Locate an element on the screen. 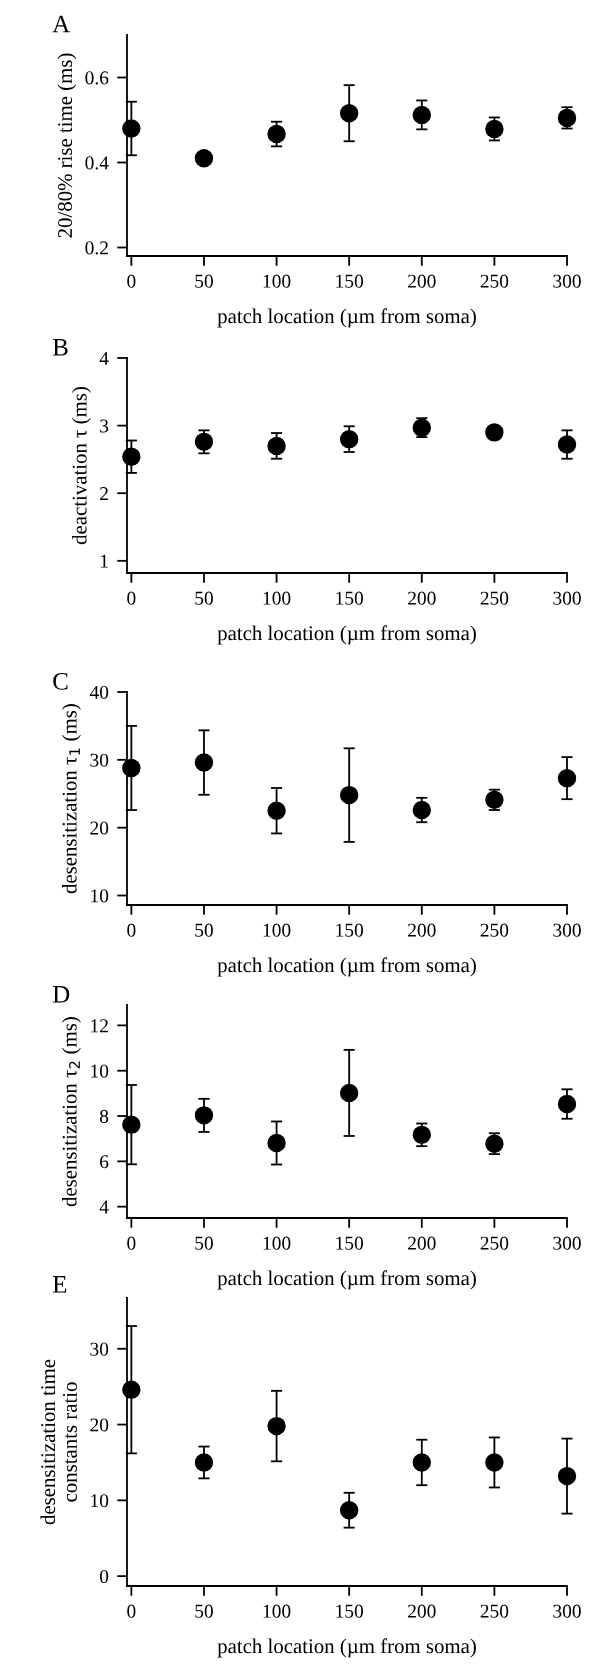 The width and height of the screenshot is (589, 1677). chart-title: C is located at coordinates (60, 681).